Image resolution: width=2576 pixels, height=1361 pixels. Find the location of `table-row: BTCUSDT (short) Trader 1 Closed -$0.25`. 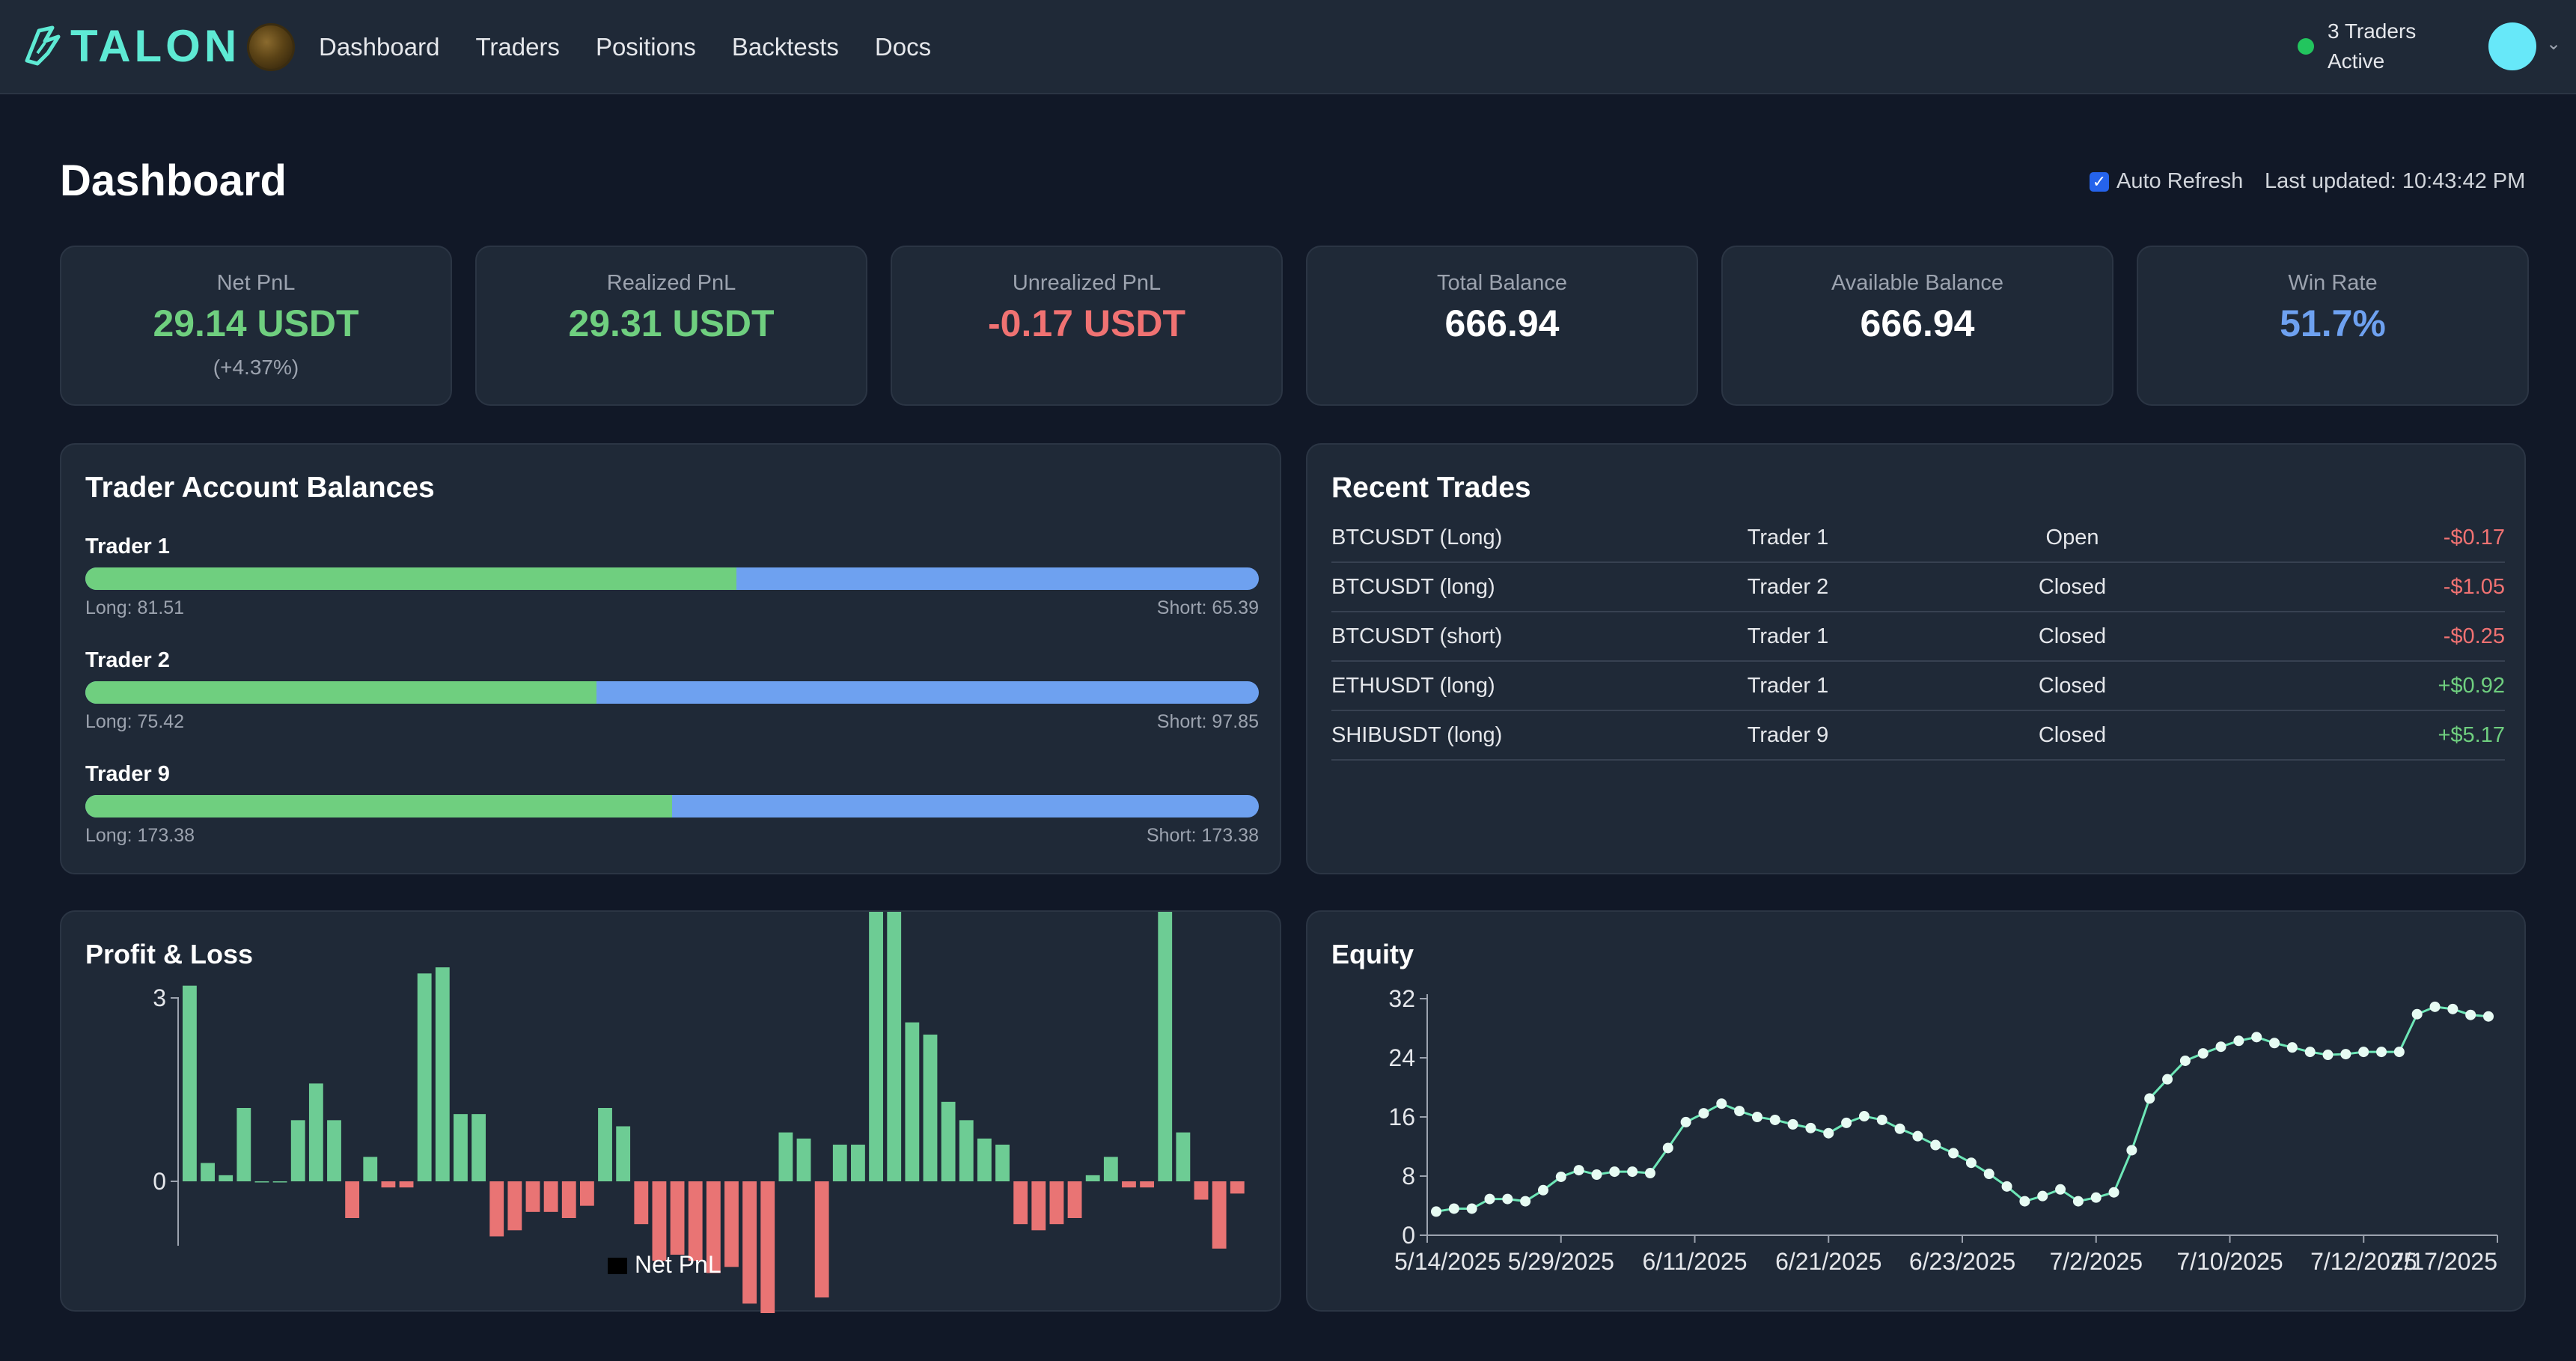

table-row: BTCUSDT (short) Trader 1 Closed -$0.25 is located at coordinates (1918, 637).